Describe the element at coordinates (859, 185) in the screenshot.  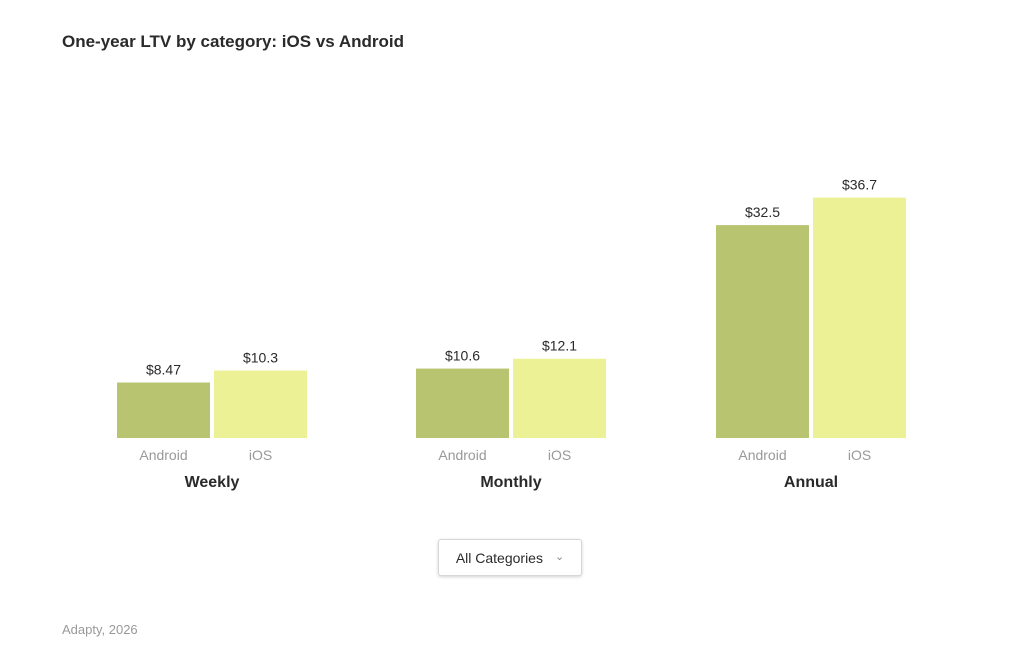
I see `value-label-annual-ios: $36.7` at that location.